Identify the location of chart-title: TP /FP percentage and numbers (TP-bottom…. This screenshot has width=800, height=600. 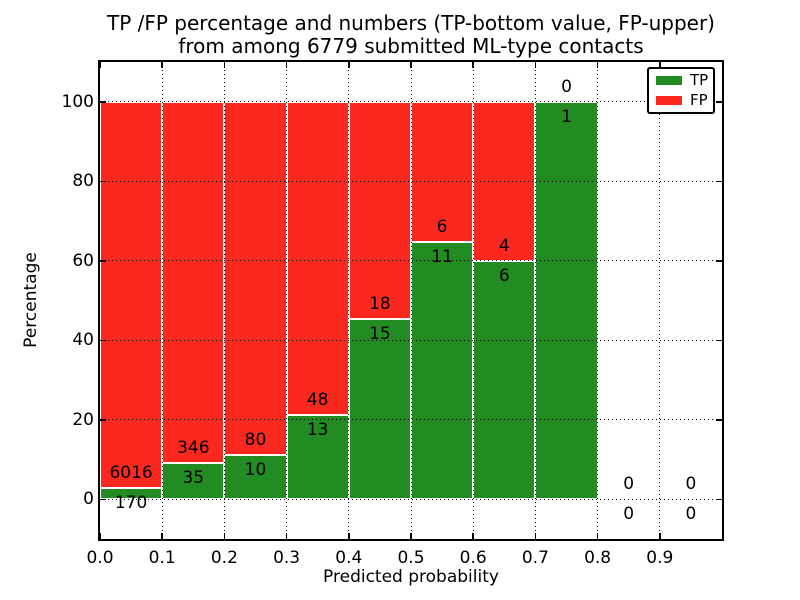
(411, 35).